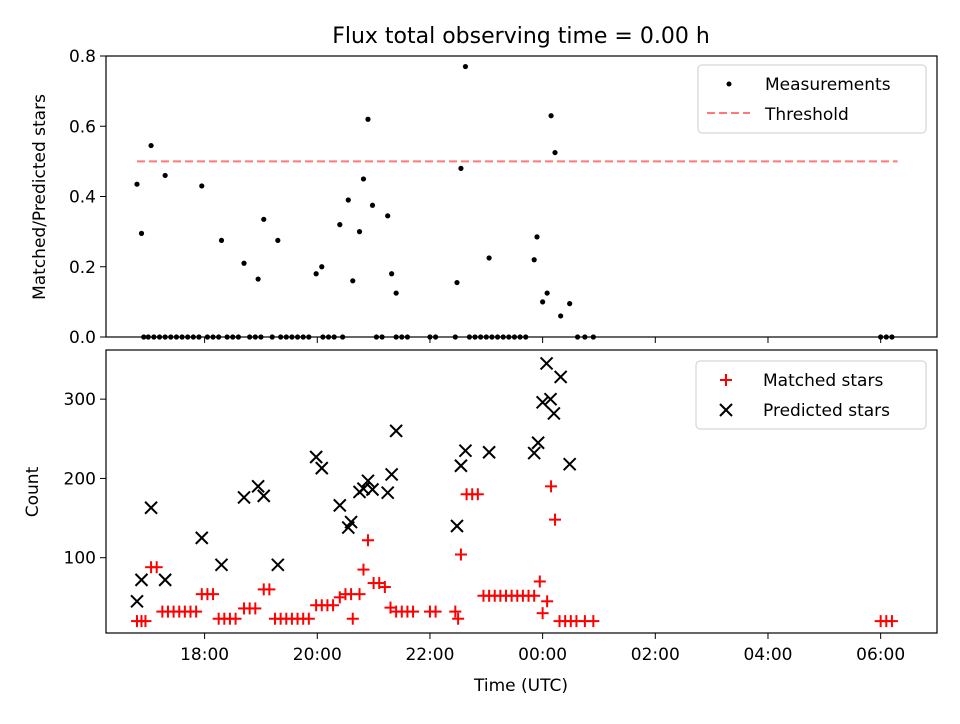 Image resolution: width=960 pixels, height=724 pixels. What do you see at coordinates (823, 381) in the screenshot?
I see `legend-matched-label: Matched stars` at bounding box center [823, 381].